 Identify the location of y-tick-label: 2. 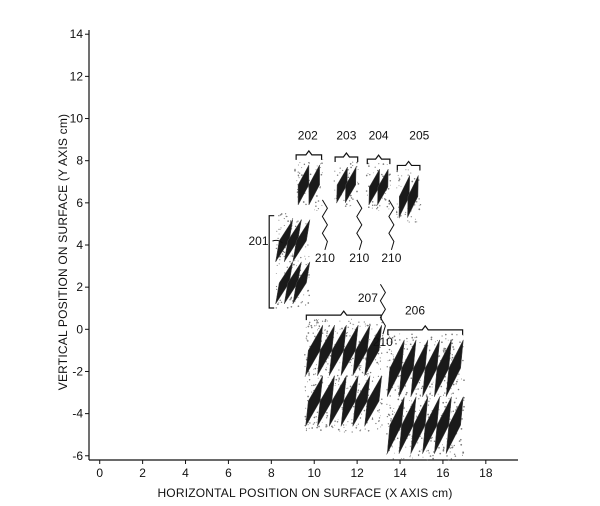
(79, 287).